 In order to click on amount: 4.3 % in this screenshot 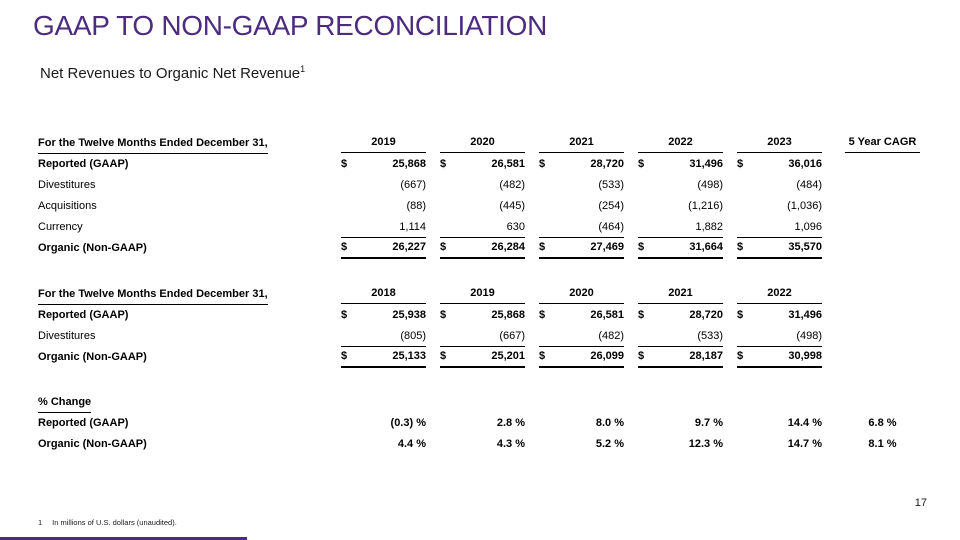, I will do `click(482, 444)`.